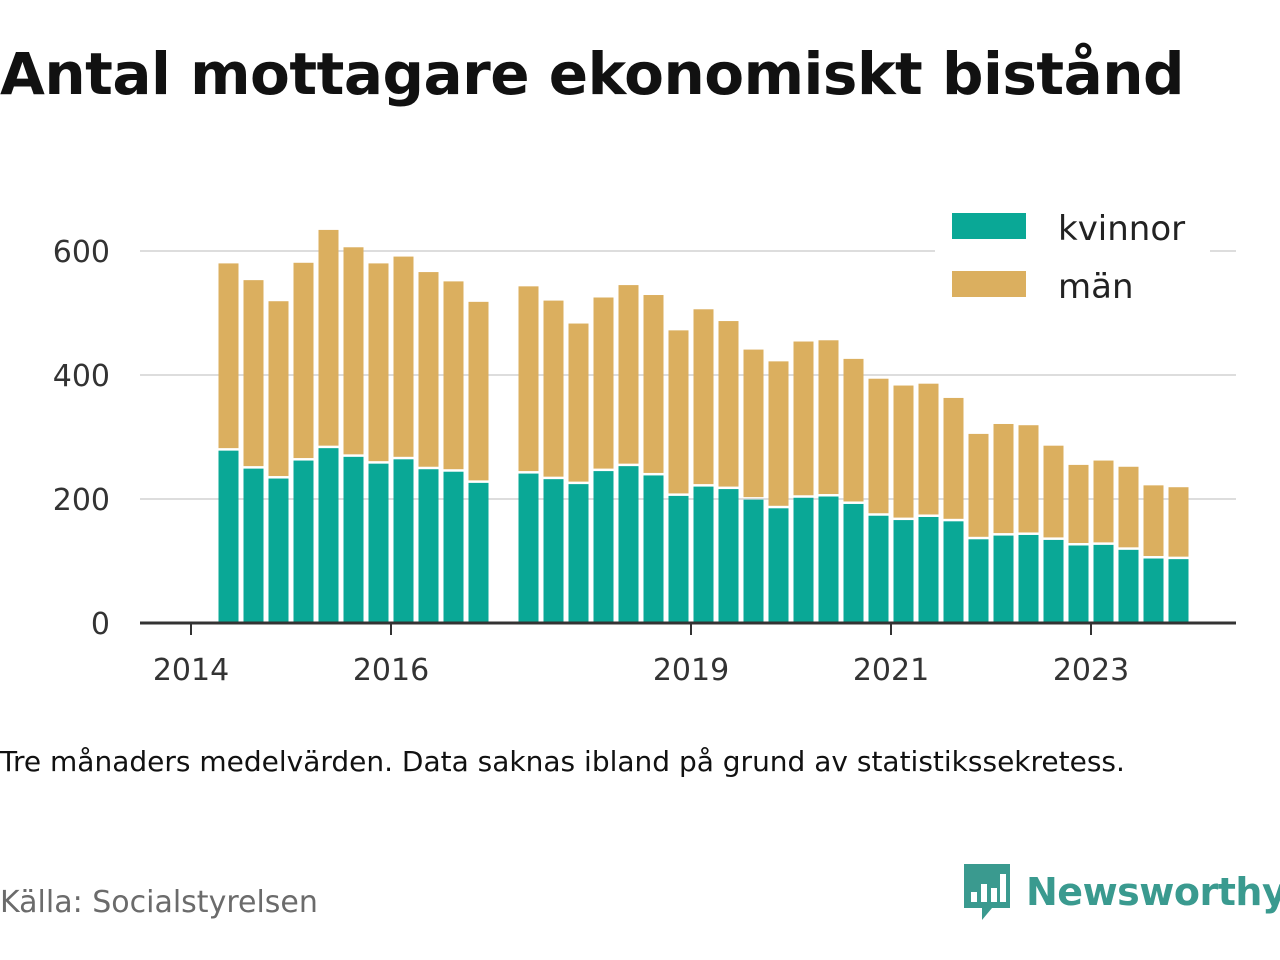  What do you see at coordinates (81, 500) in the screenshot?
I see `y-tick-label: 200` at bounding box center [81, 500].